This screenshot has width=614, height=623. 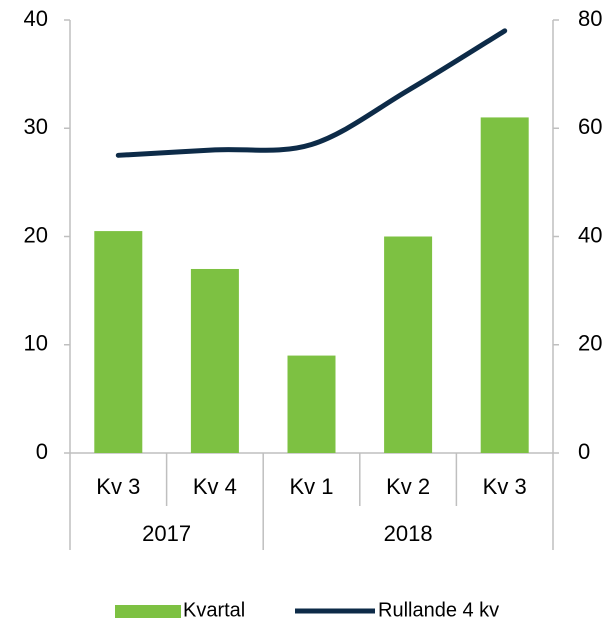 I want to click on y-tick-label: 10, so click(x=36, y=343).